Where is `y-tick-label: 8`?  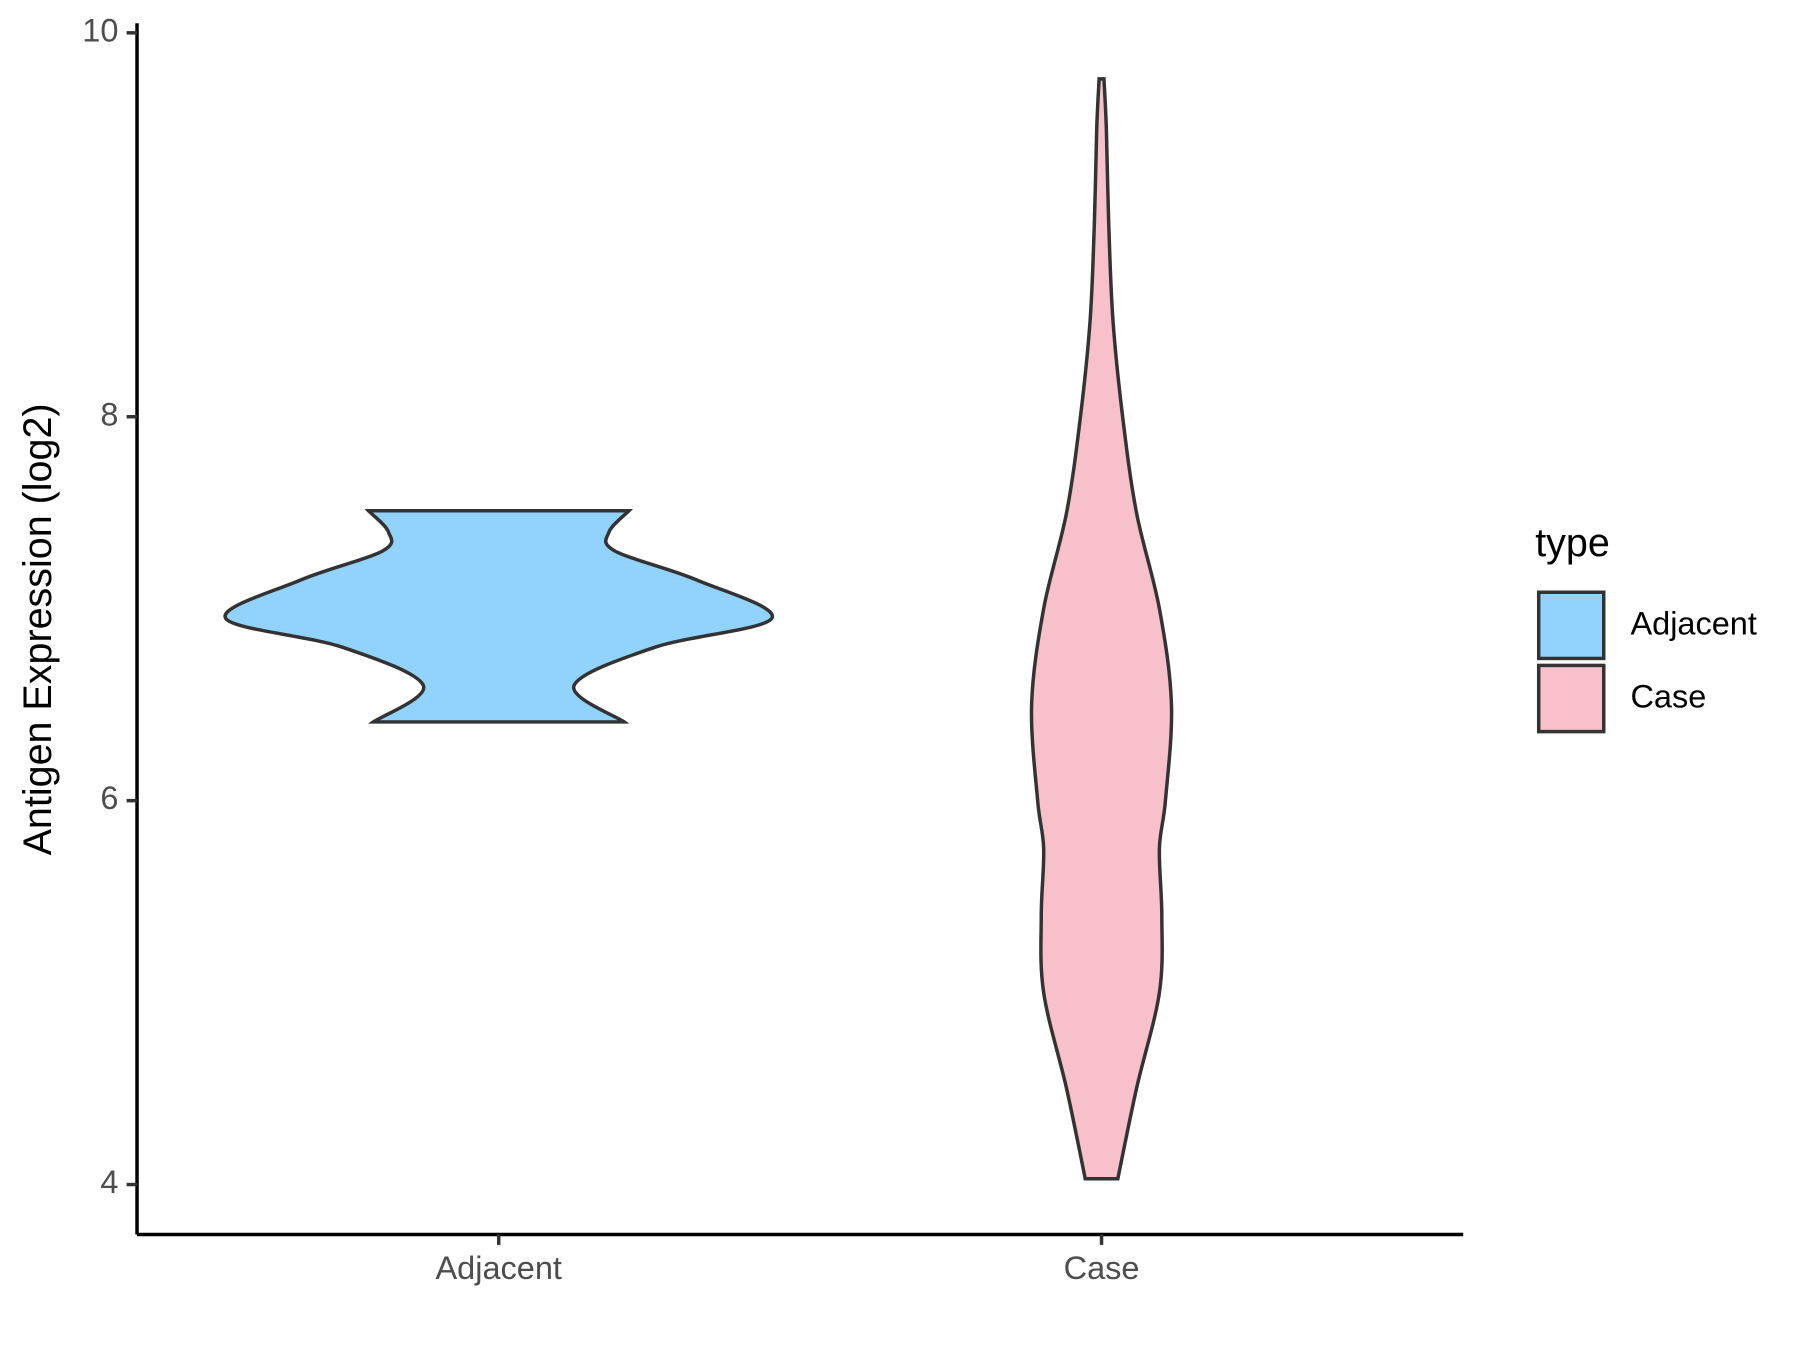
y-tick-label: 8 is located at coordinates (109, 414).